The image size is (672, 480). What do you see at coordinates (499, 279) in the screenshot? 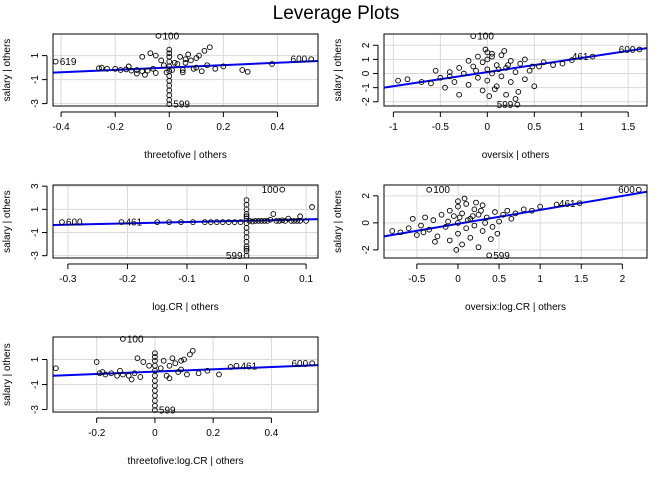
I see `panel-4-x-tick-label-2: 0.5` at bounding box center [499, 279].